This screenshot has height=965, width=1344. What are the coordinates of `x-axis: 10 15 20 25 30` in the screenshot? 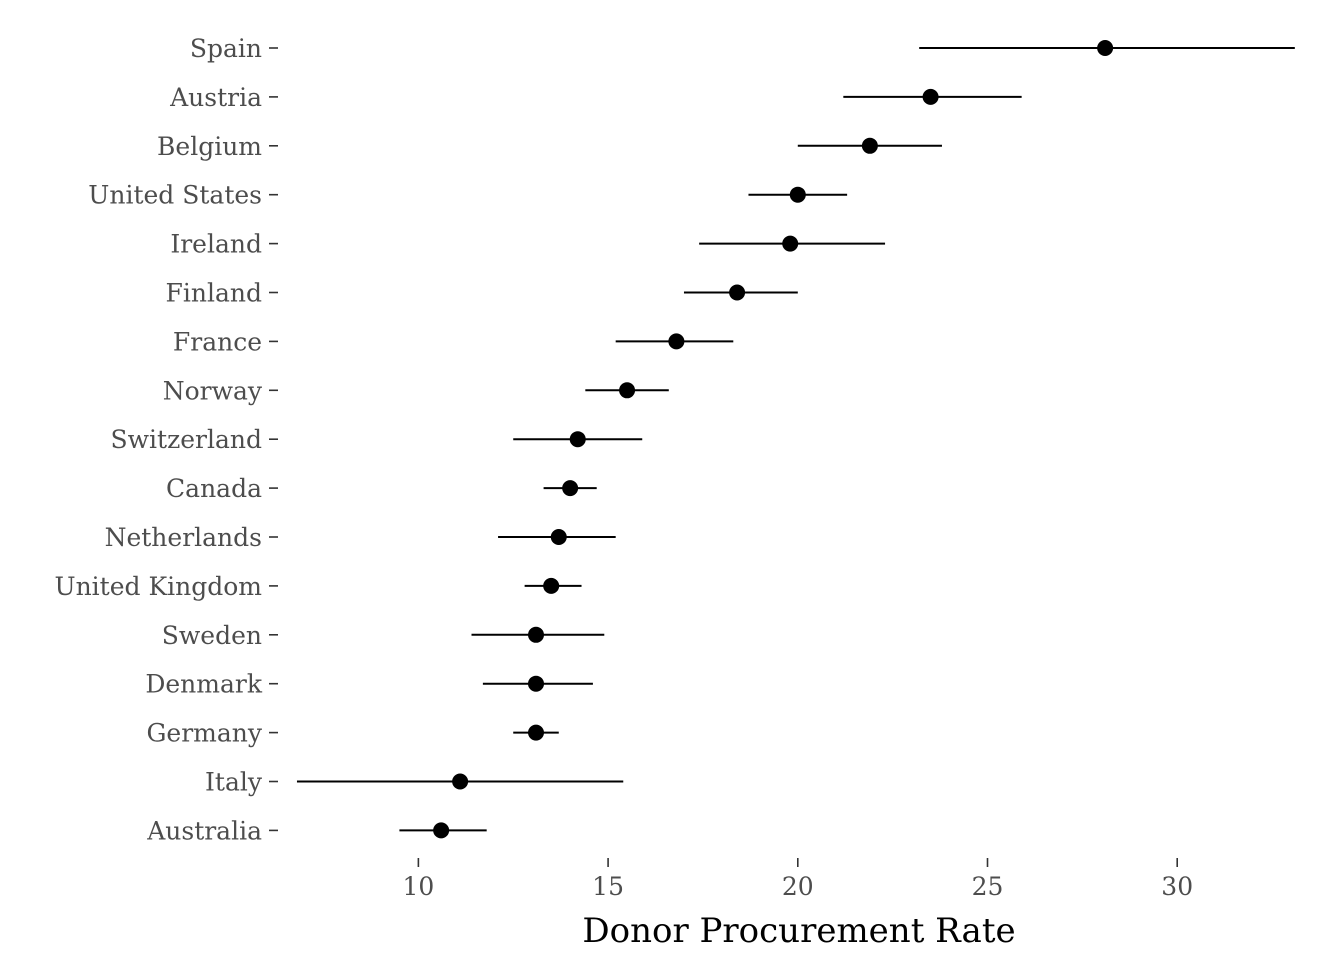 It's located at (797, 879).